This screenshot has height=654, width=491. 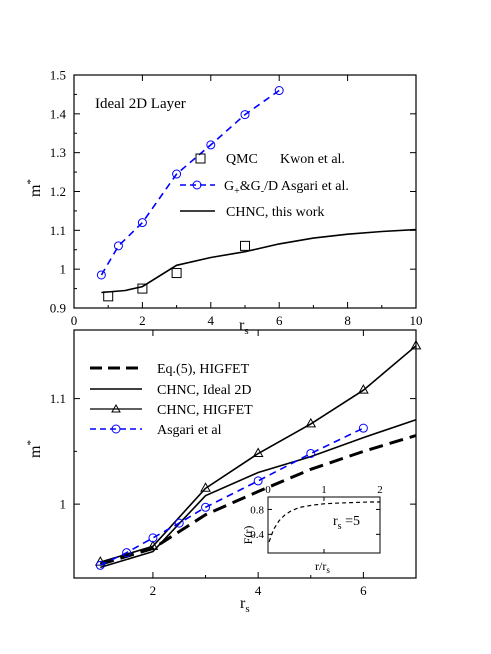 I want to click on inset-frame, so click(x=324, y=525).